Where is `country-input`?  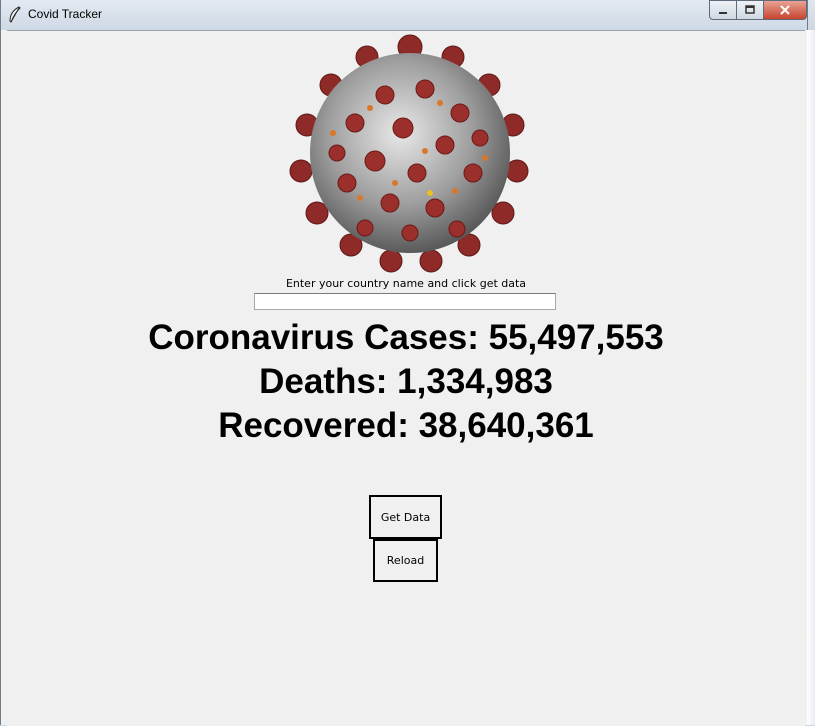 country-input is located at coordinates (405, 301).